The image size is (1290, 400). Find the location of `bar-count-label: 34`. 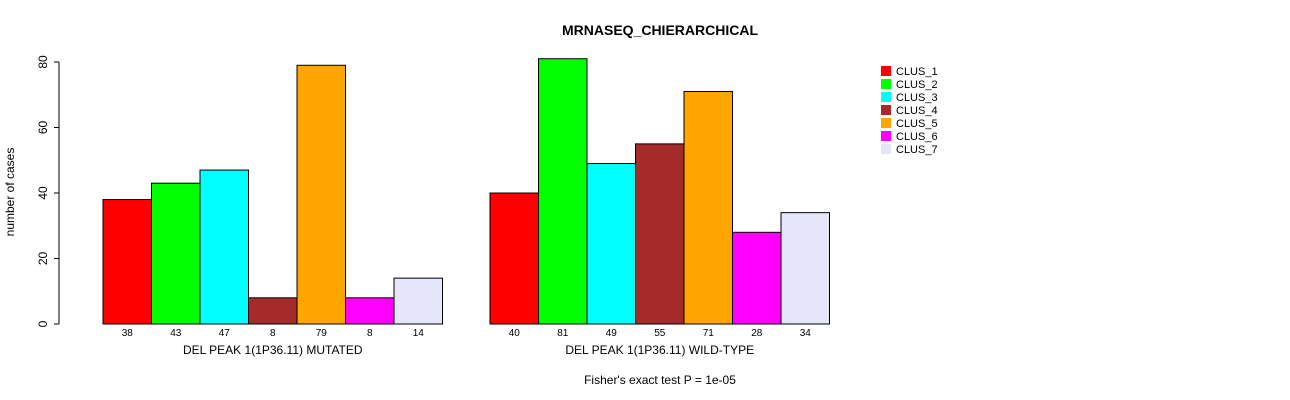

bar-count-label: 34 is located at coordinates (806, 333).